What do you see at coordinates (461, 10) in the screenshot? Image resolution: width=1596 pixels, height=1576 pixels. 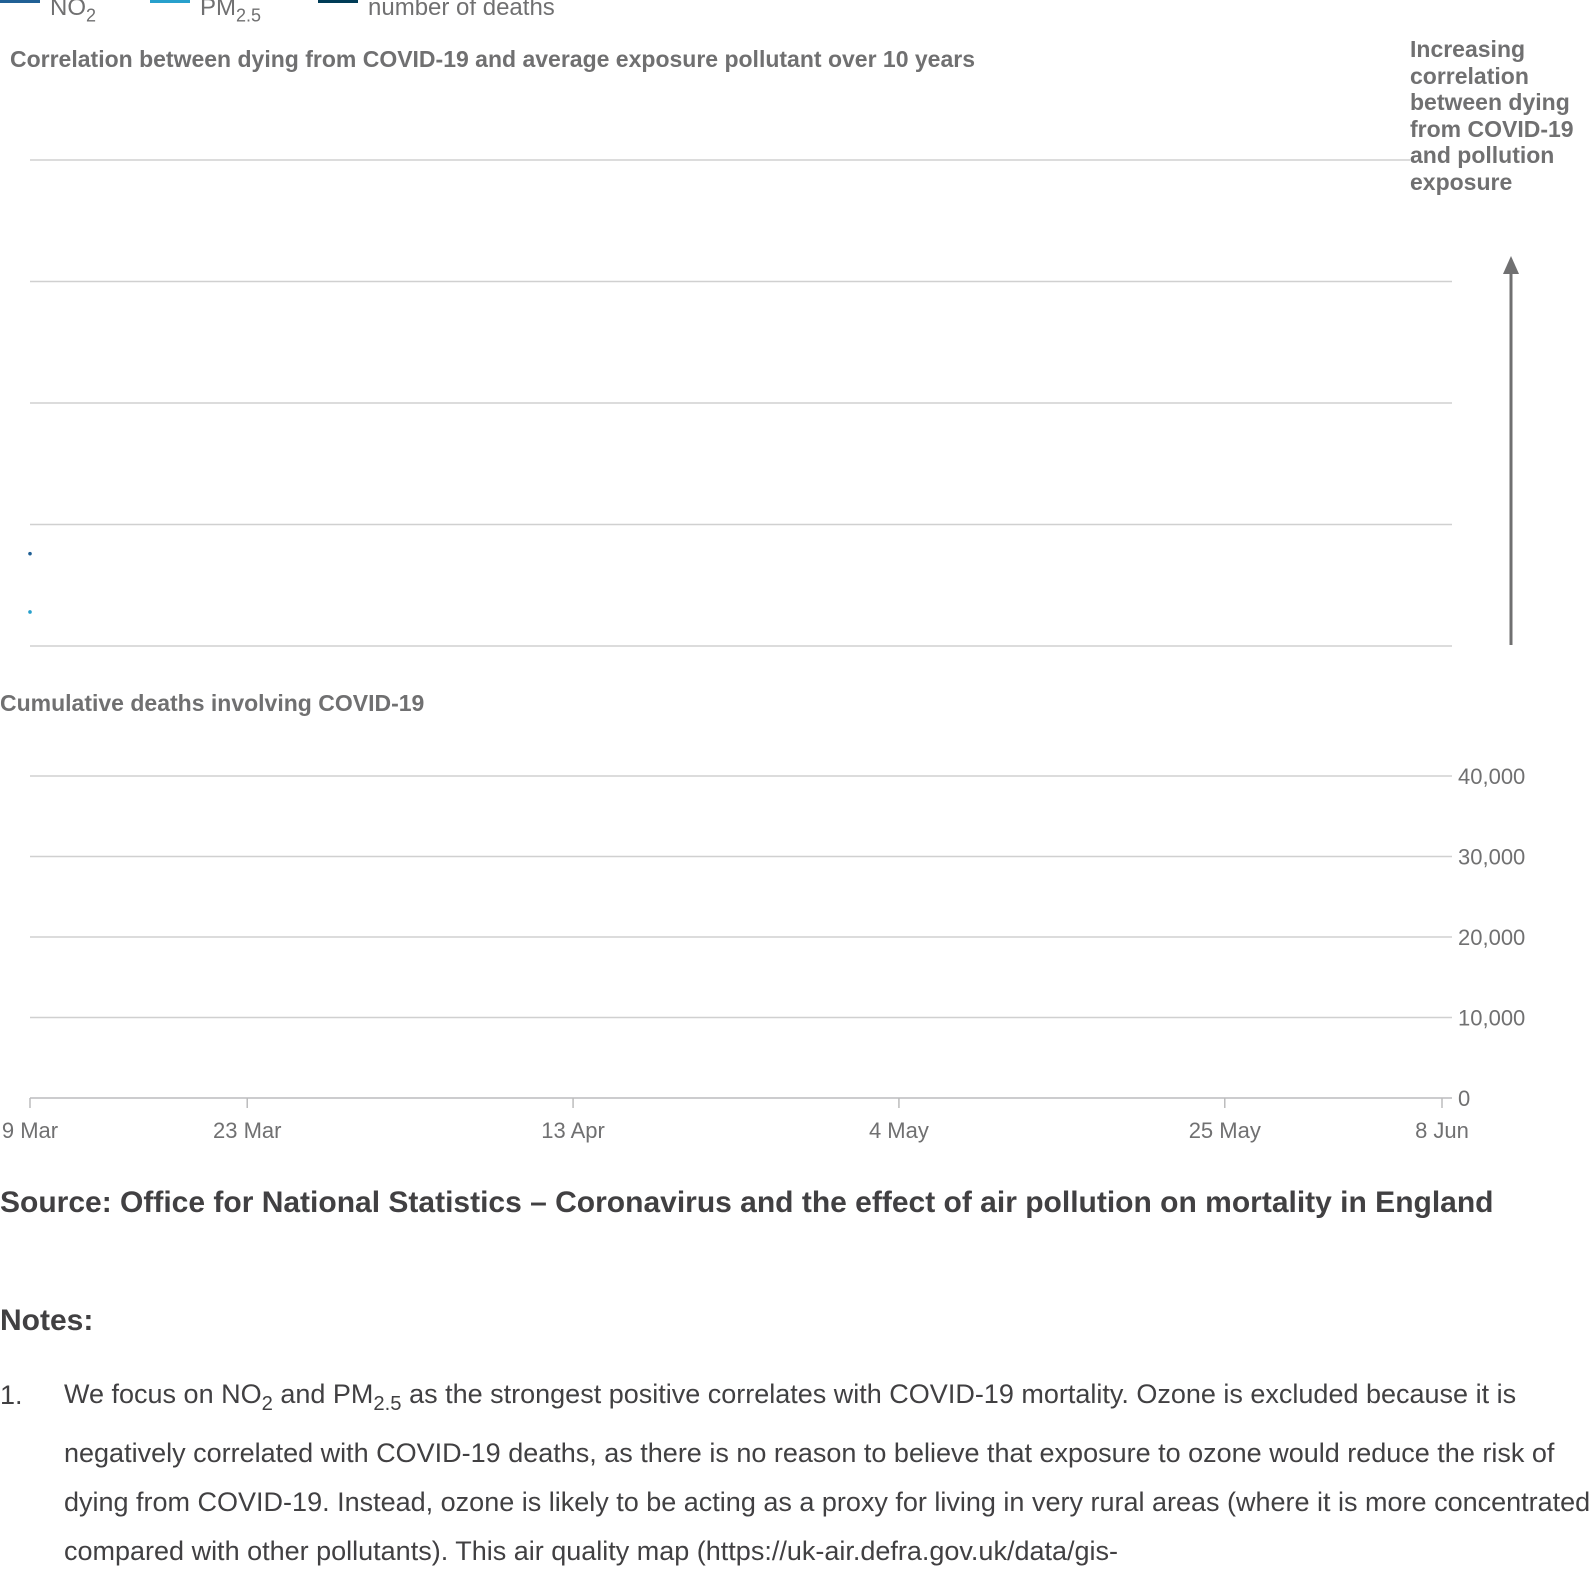 I see `legend-label-deaths: number of deaths` at bounding box center [461, 10].